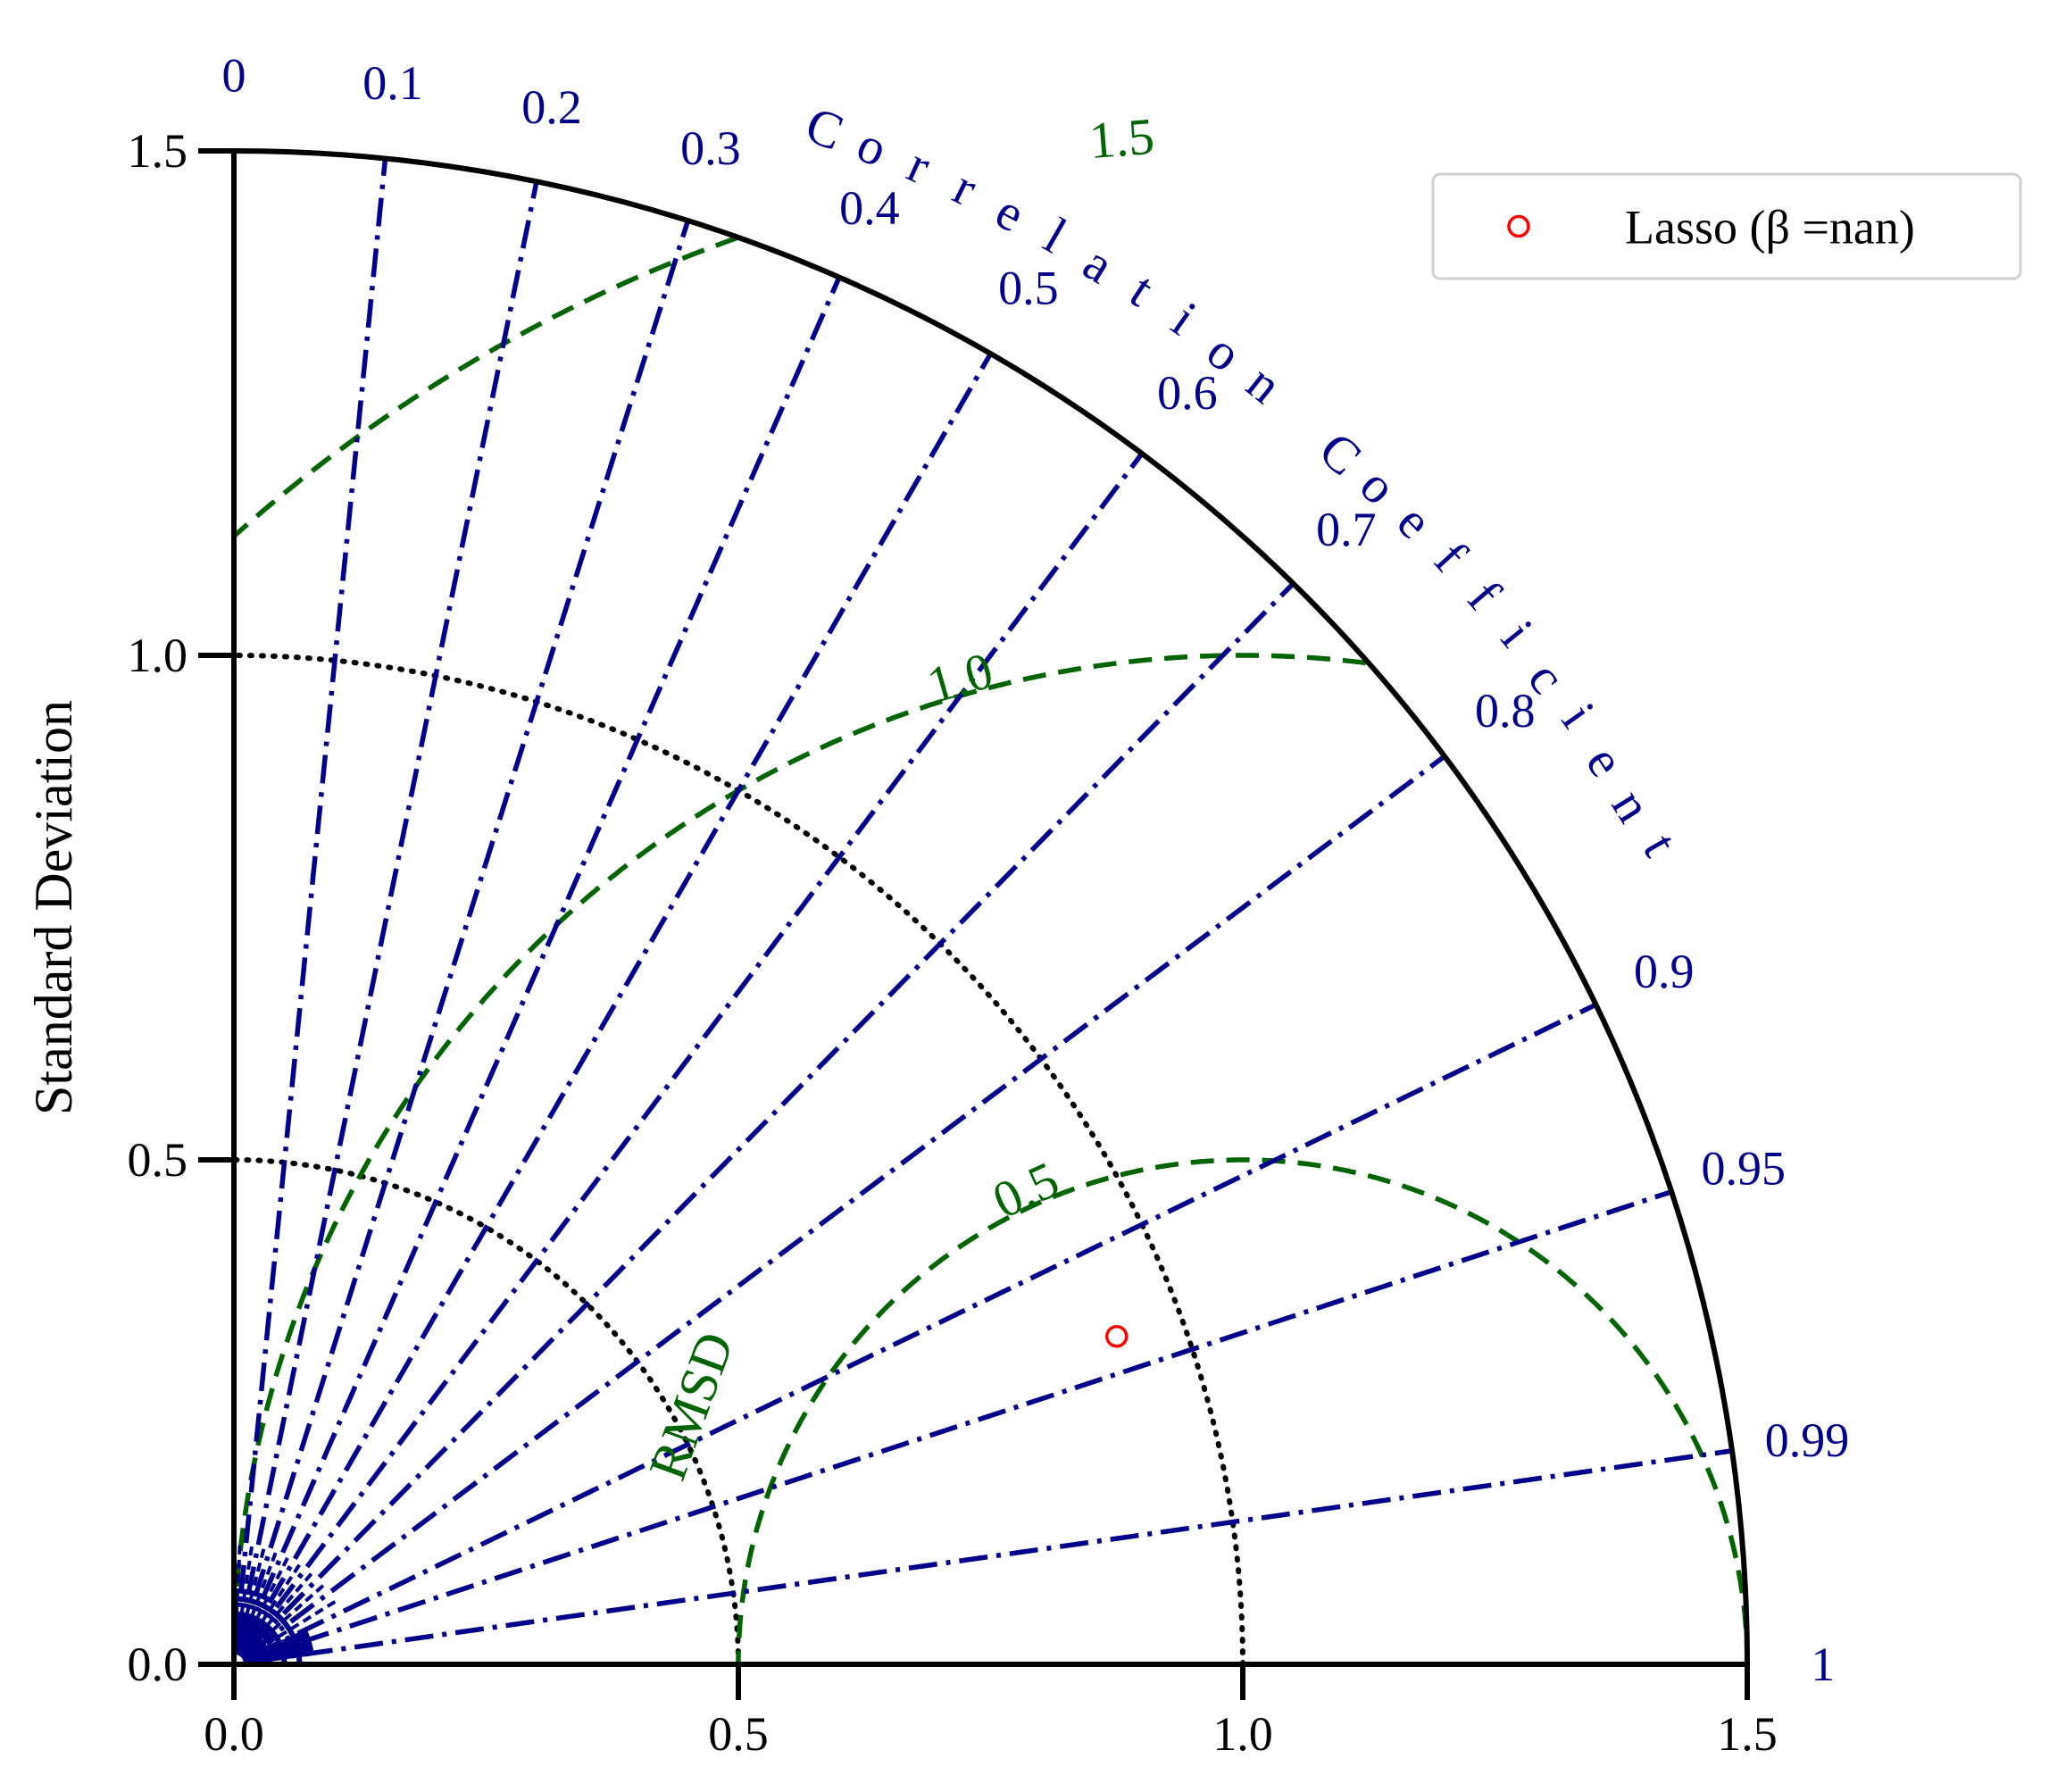  I want to click on correlation-tick-label: 1, so click(1823, 1665).